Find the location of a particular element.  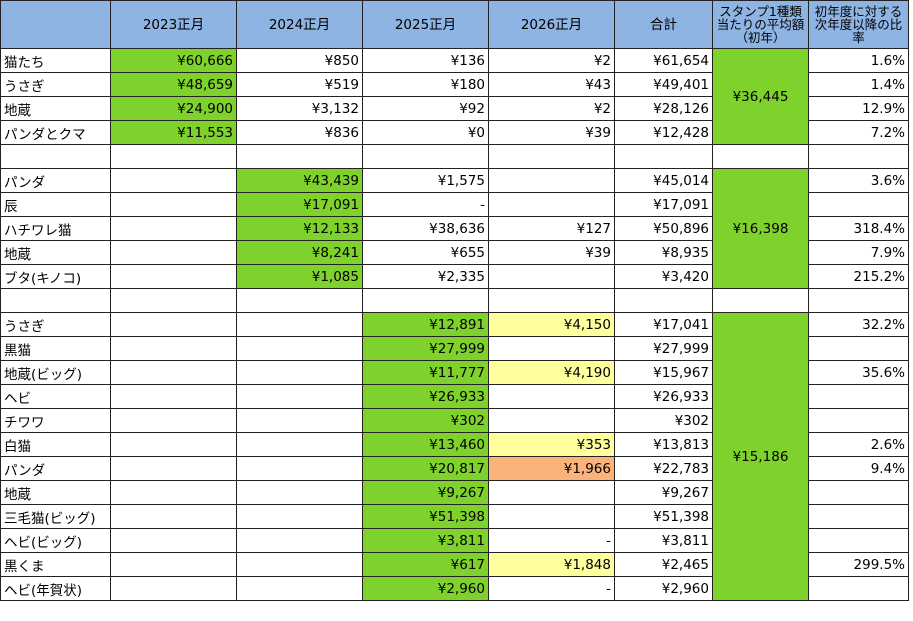

value-cell: - is located at coordinates (551, 588).